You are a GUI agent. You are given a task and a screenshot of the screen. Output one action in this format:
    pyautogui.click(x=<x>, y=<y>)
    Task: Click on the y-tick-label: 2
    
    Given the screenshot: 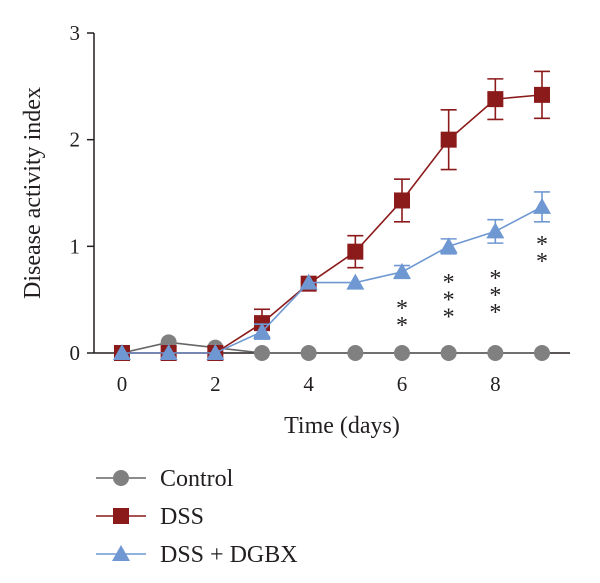 What is the action you would take?
    pyautogui.click(x=75, y=140)
    